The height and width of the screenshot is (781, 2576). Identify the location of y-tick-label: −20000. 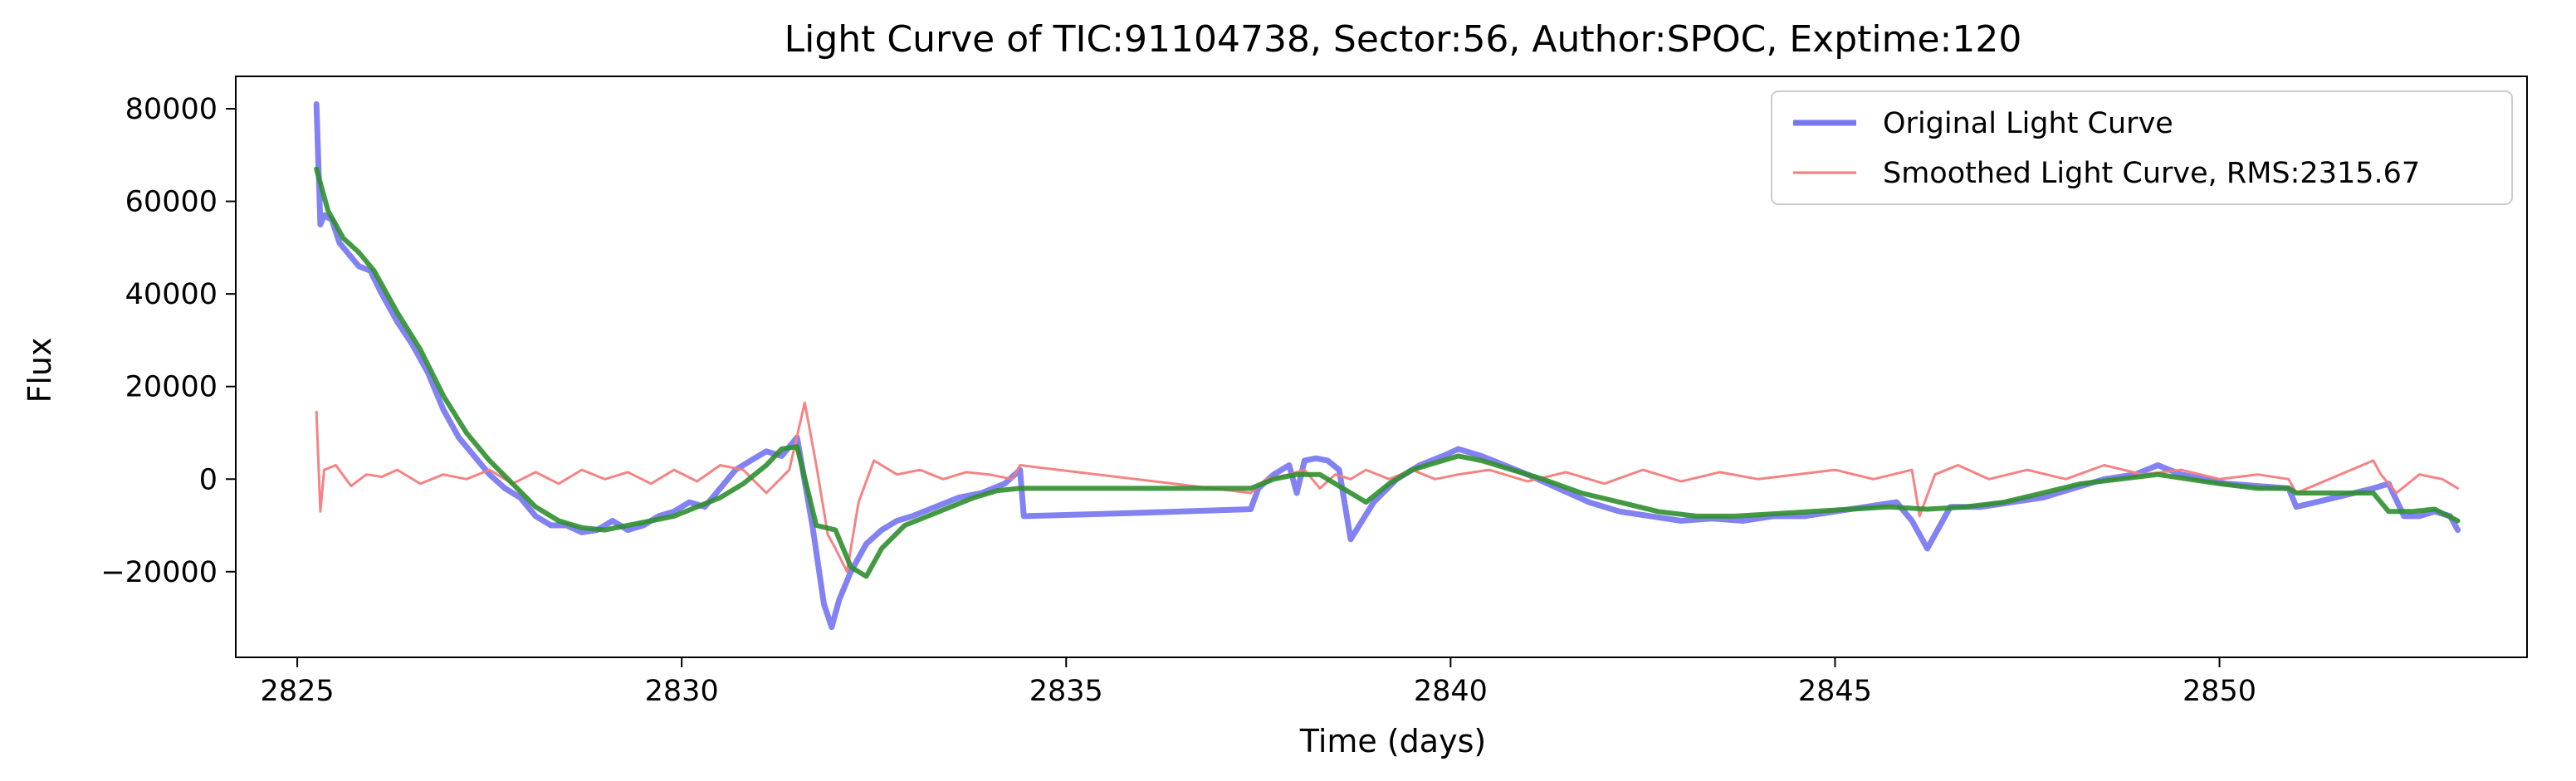
(159, 572).